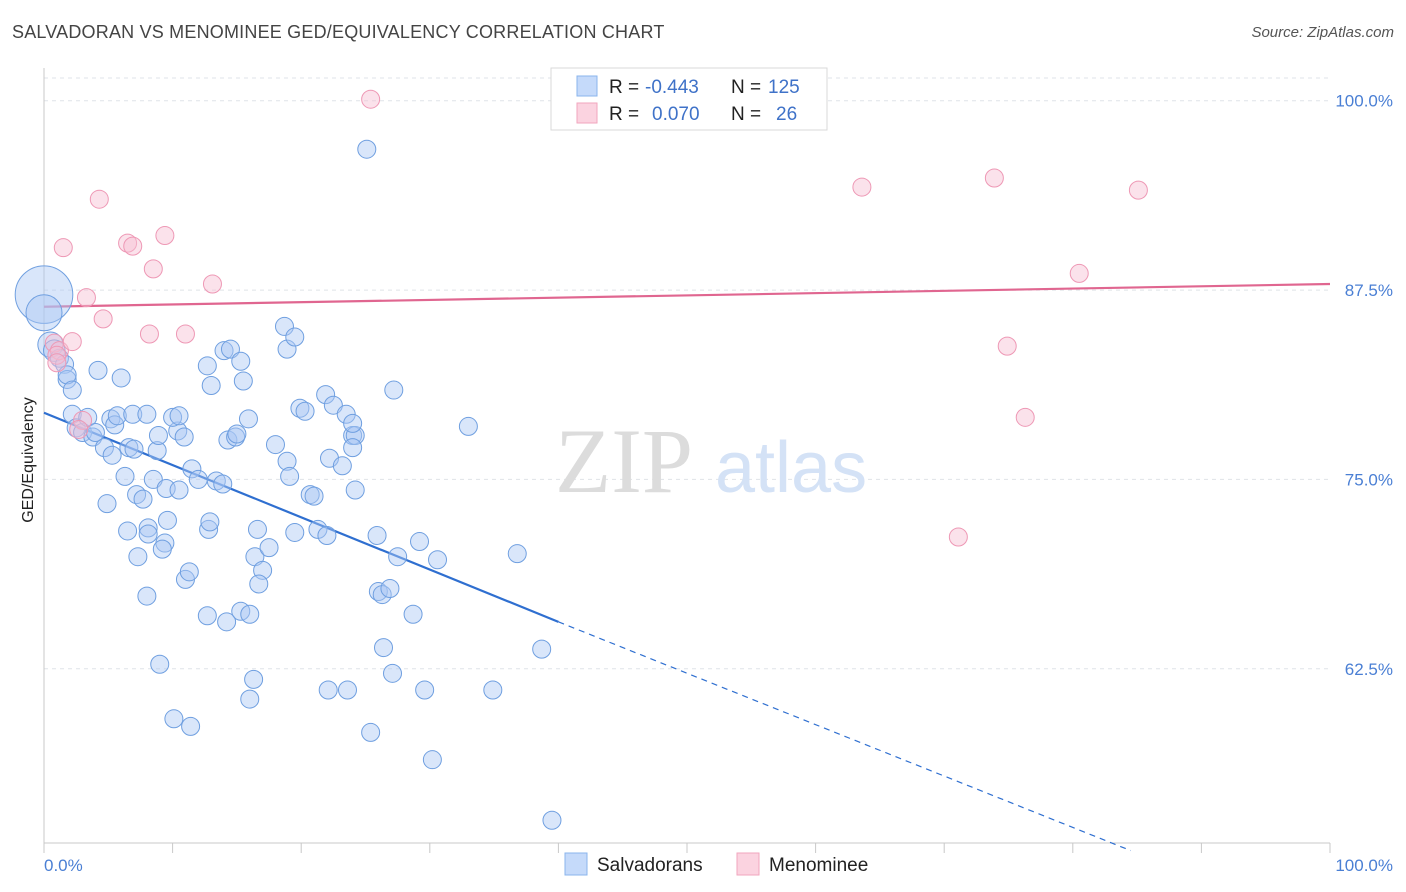 The width and height of the screenshot is (1406, 892). What do you see at coordinates (1369, 290) in the screenshot?
I see `y-tick-label: 87.5%` at bounding box center [1369, 290].